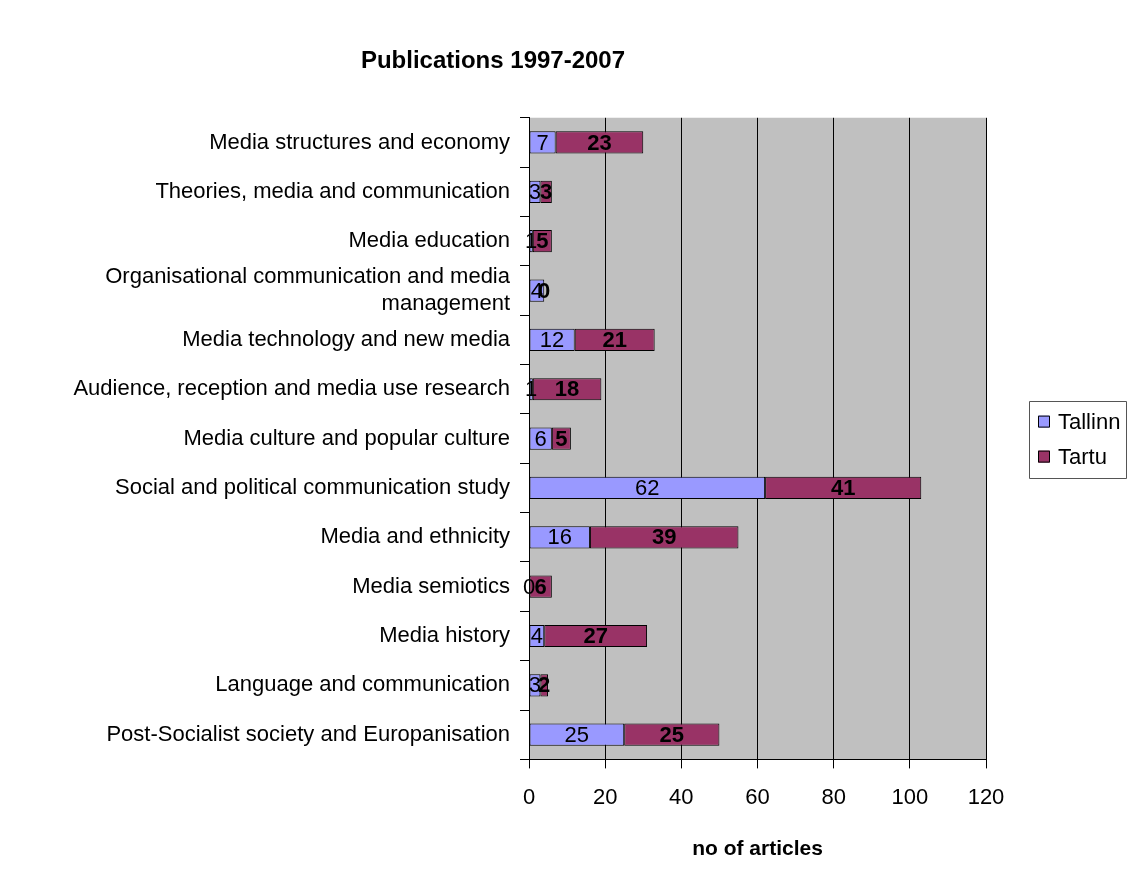  I want to click on y-tick-label: Media culture and popular culture, so click(346, 437).